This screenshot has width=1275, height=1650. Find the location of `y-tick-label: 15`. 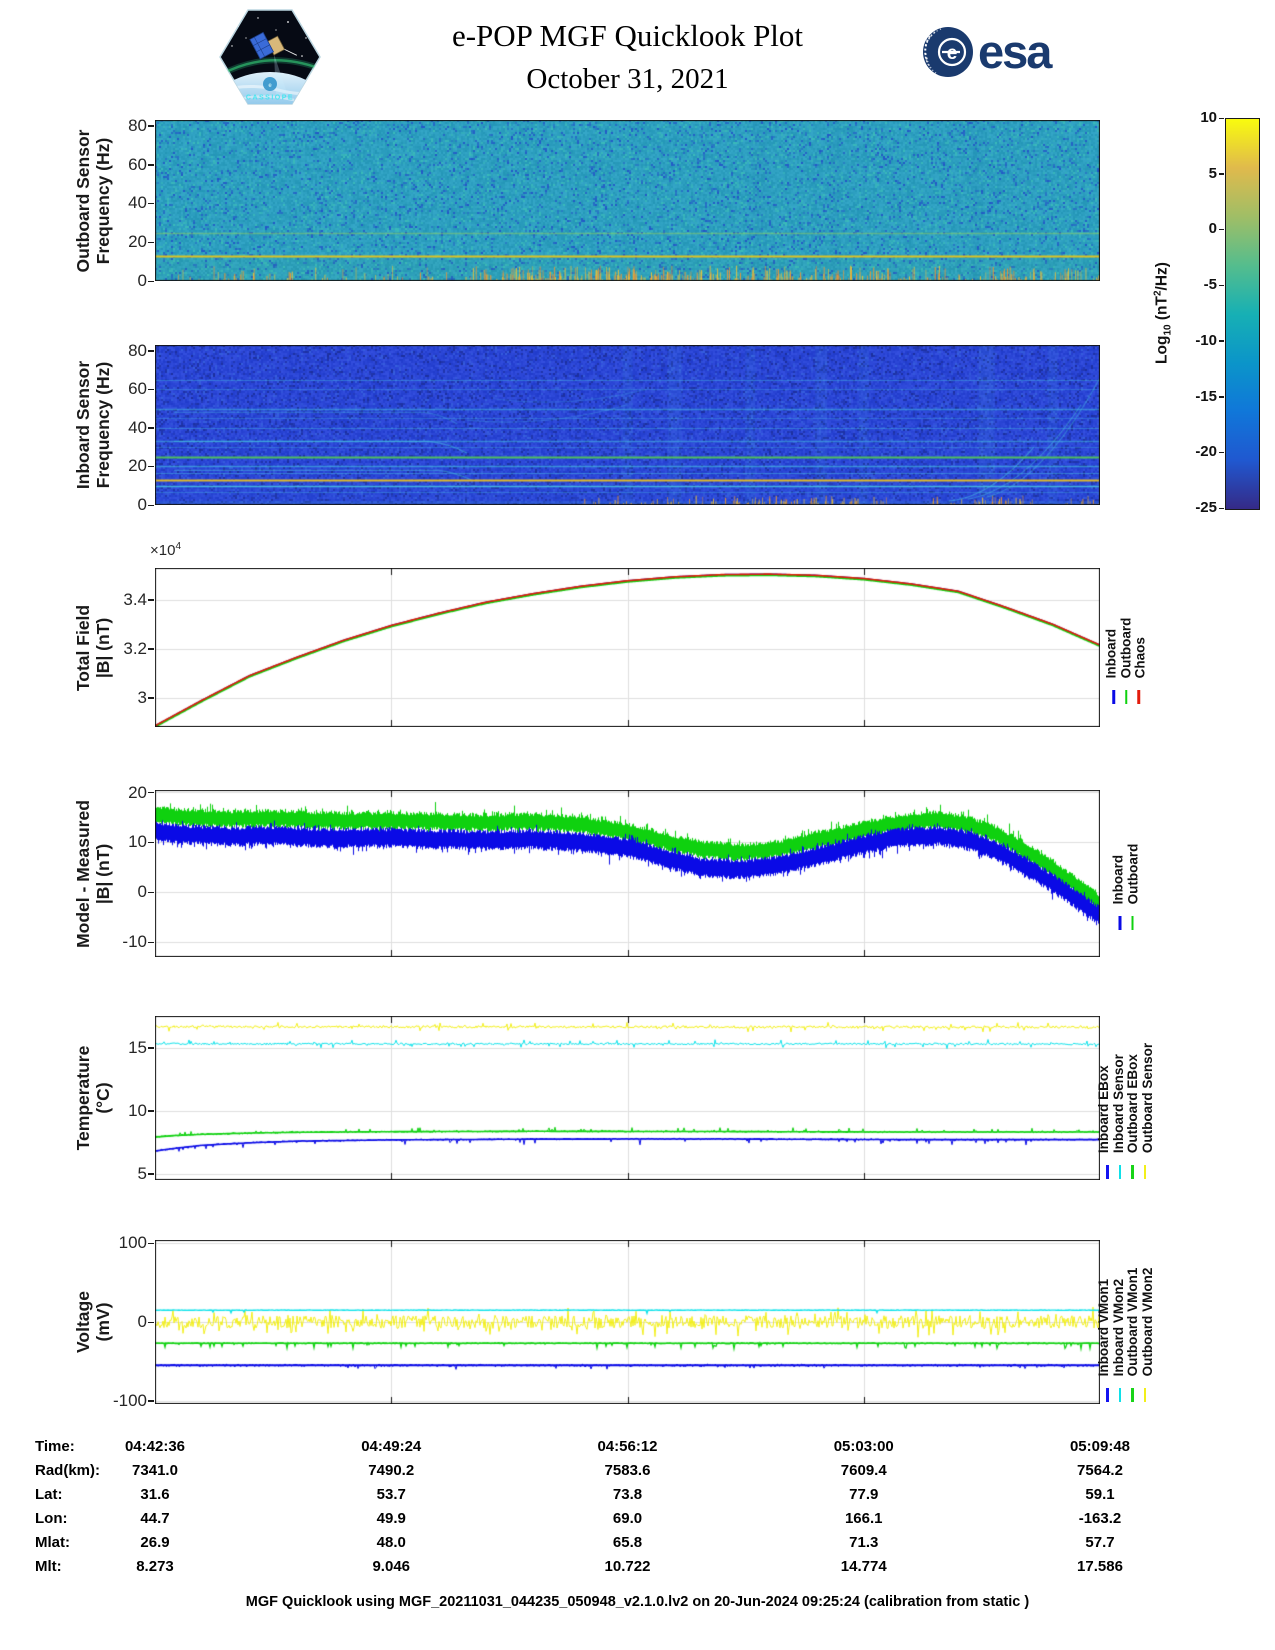

y-tick-label: 15 is located at coordinates (137, 1047).